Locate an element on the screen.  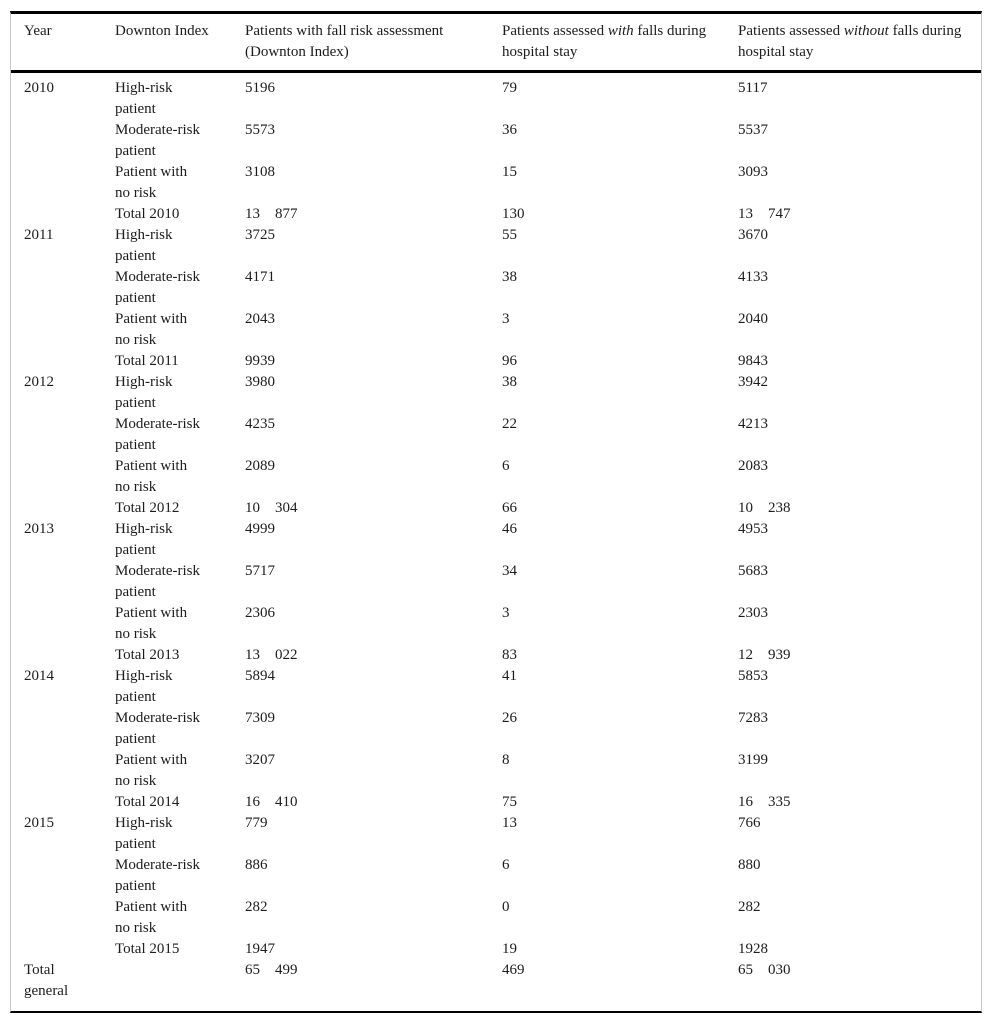
table-row: Moderate-risk patient 4171 38 4133 is located at coordinates (496, 288).